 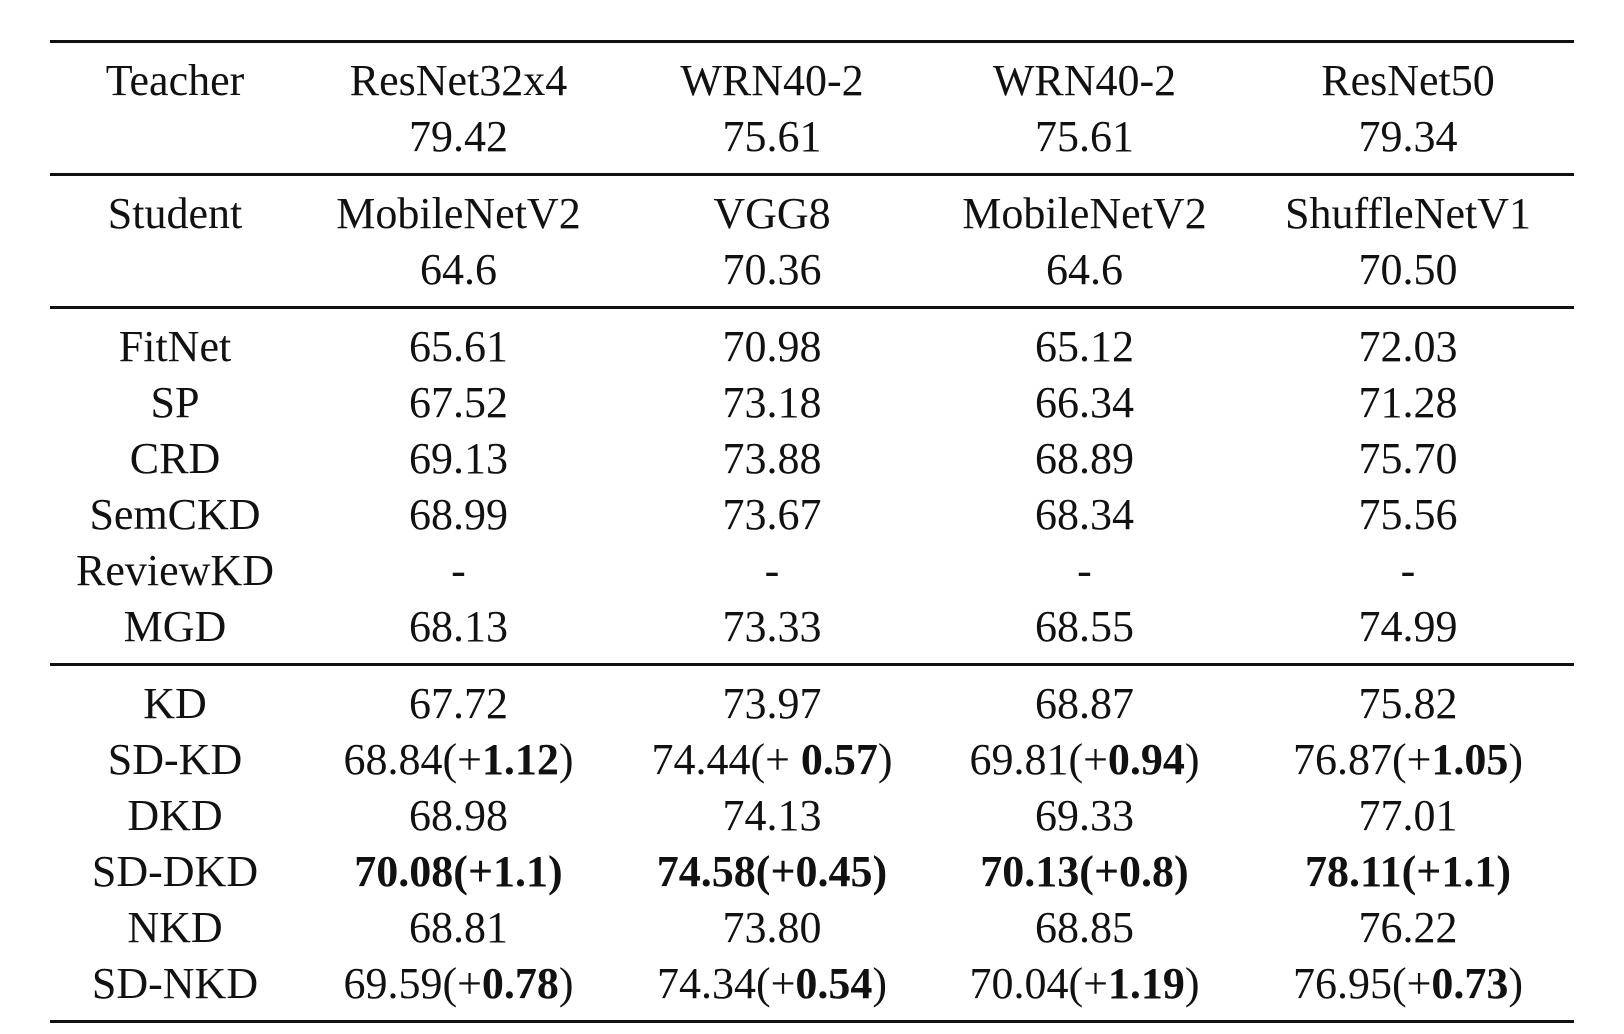 I want to click on accuracy-cell: 68.87, so click(x=1084, y=697).